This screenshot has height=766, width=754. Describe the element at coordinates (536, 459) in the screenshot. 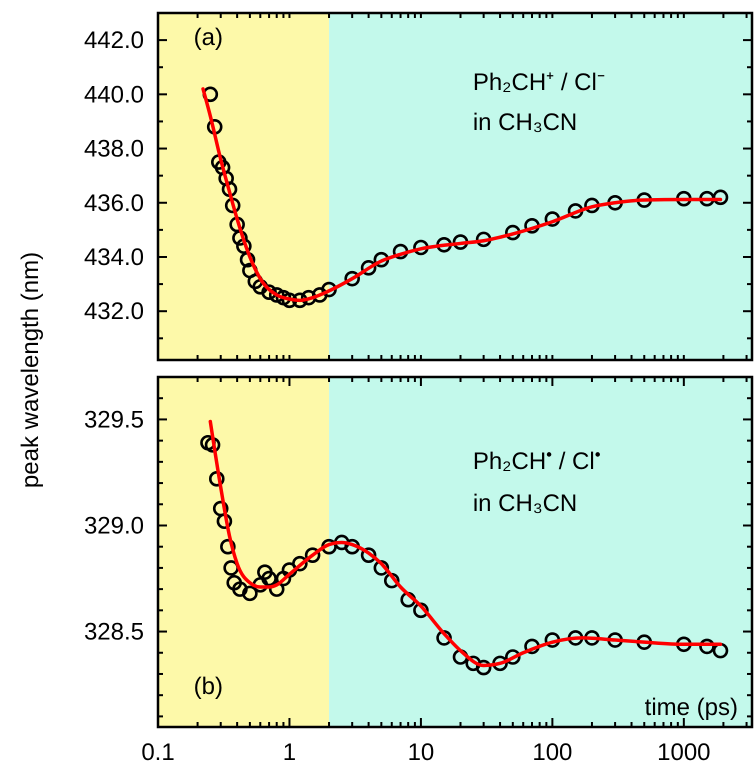

I see `annotation: Ph₂CH$^{•}$ / Cl$^{•}$` at that location.